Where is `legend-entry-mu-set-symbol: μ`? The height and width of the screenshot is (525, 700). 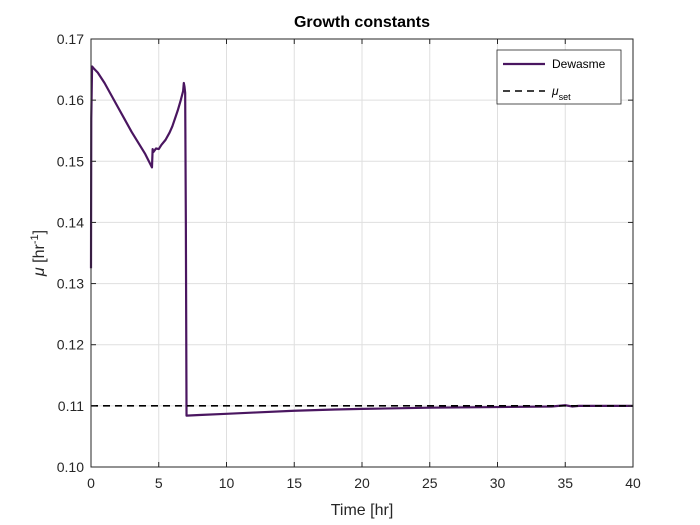 legend-entry-mu-set-symbol: μ is located at coordinates (555, 91).